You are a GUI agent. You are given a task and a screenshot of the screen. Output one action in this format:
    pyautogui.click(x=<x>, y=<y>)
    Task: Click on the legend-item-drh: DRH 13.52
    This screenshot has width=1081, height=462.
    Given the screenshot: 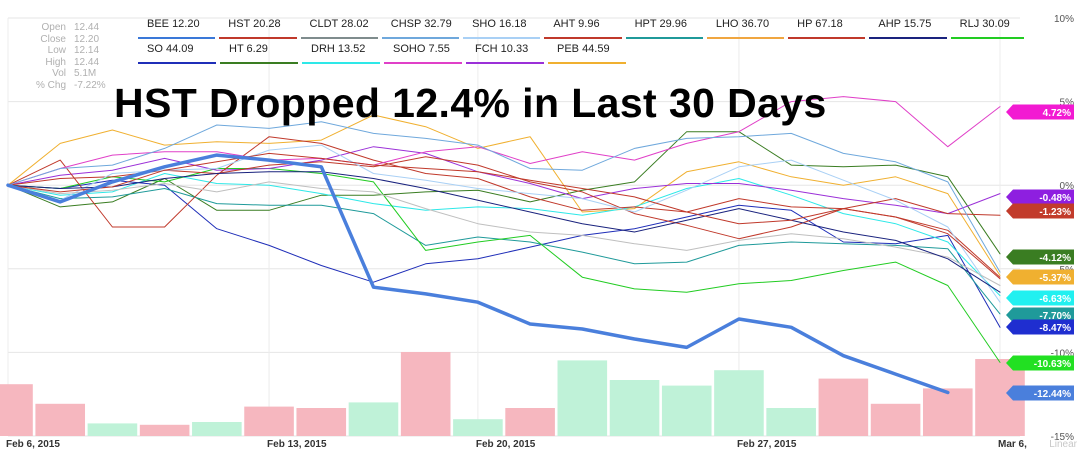 What is the action you would take?
    pyautogui.click(x=341, y=51)
    